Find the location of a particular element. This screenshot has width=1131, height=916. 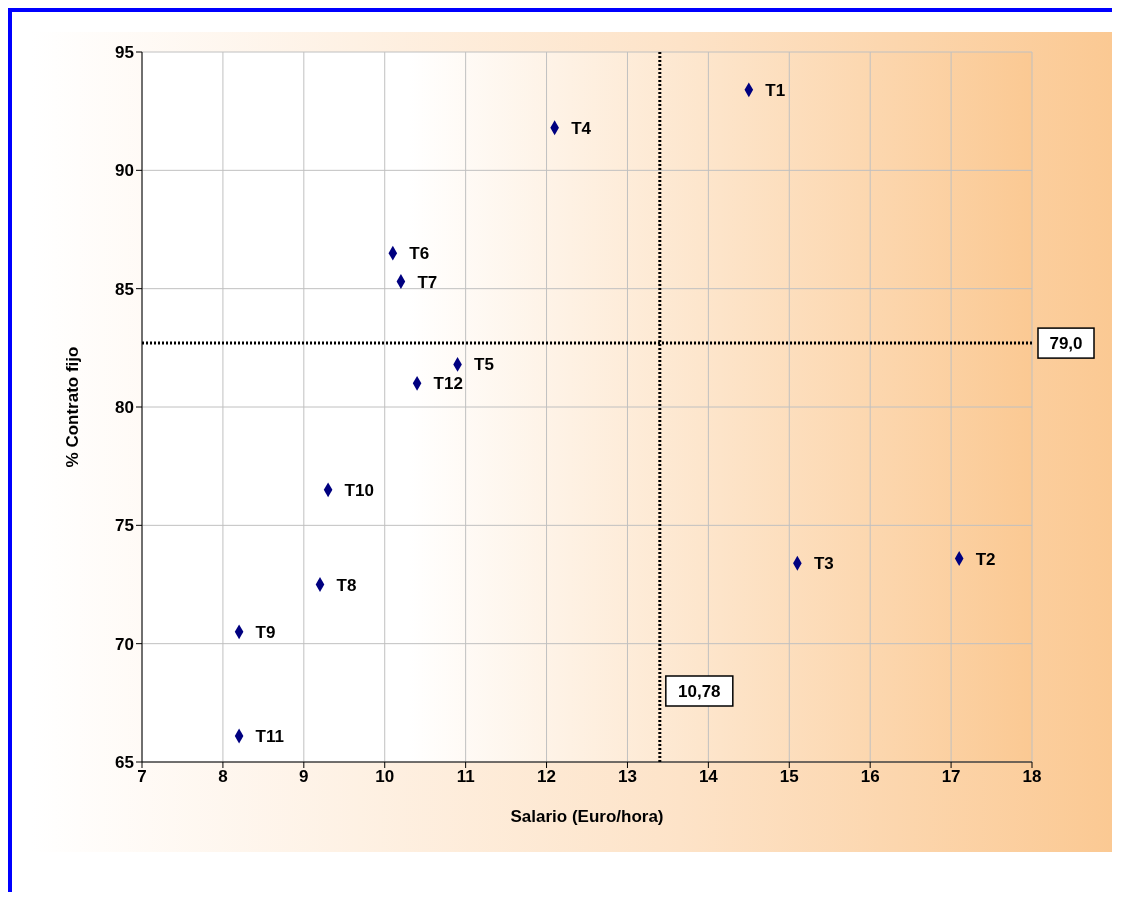

y-tick-label: 90 is located at coordinates (124, 171).